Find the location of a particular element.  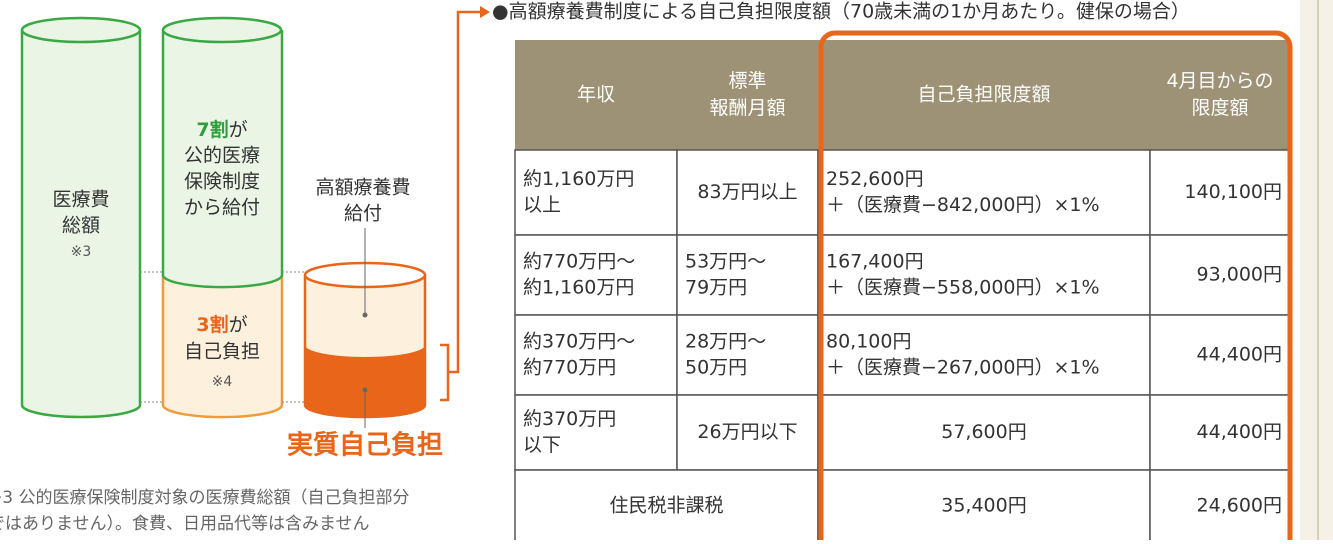

footnote: ※3 公的医療保険制度対象の医療費総額（自己負担部分 is located at coordinates (204, 498).